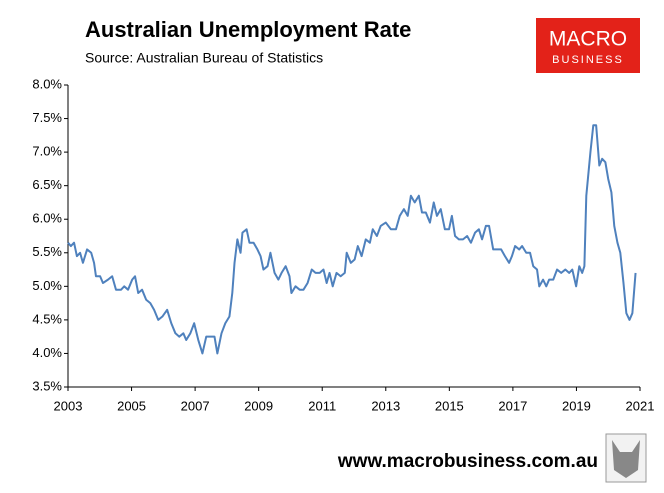 The height and width of the screenshot is (493, 664). What do you see at coordinates (248, 29) in the screenshot?
I see `chart-title: Australian Unemployment Rate` at bounding box center [248, 29].